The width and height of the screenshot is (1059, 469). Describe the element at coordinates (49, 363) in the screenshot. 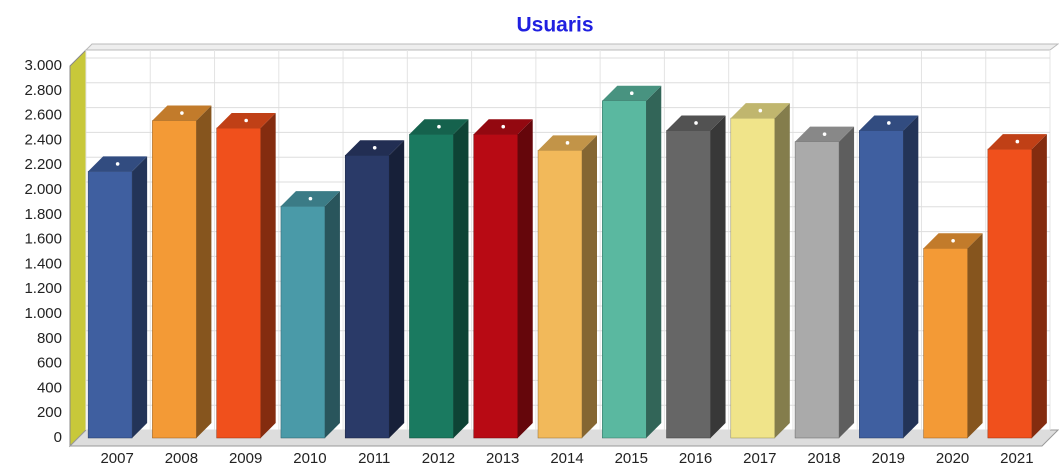

I see `y-tick-label: 600` at that location.